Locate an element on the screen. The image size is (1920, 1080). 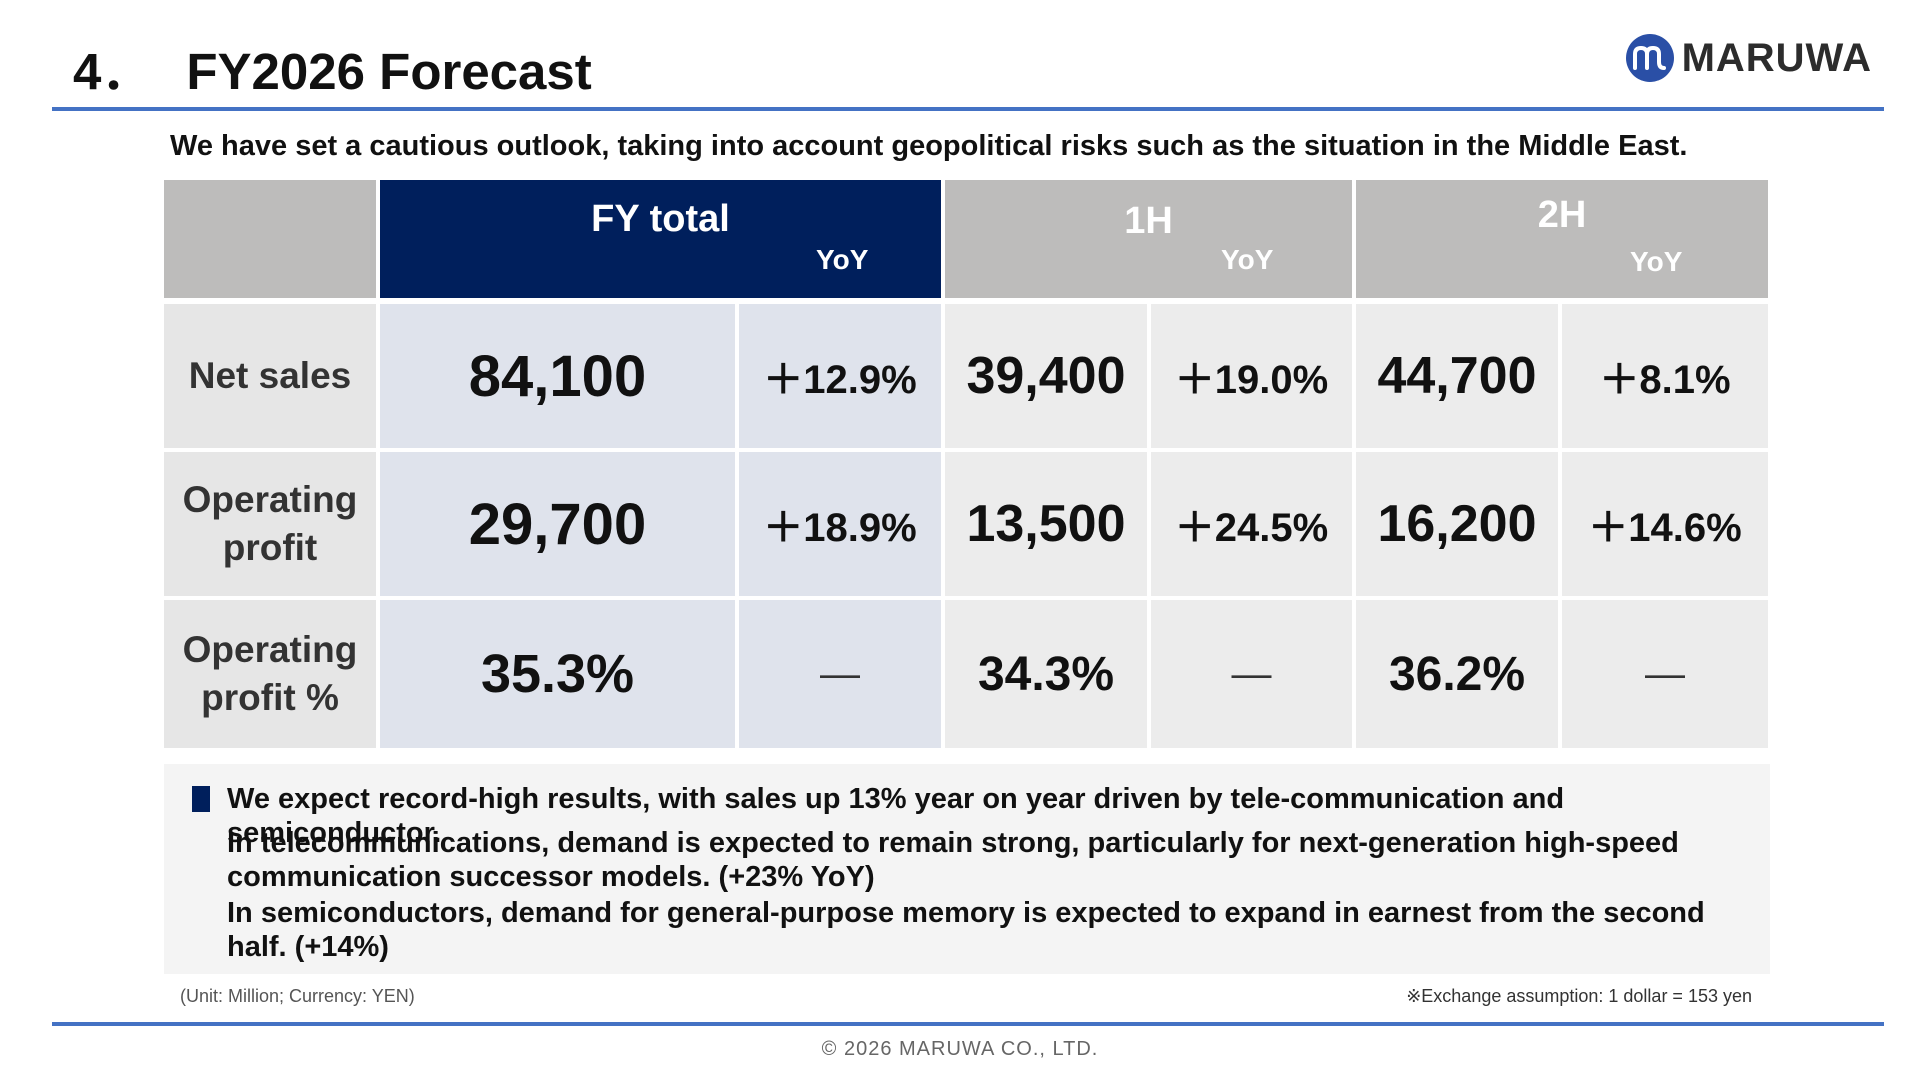
logo-wordmark: MARUWA is located at coordinates (1776, 57).